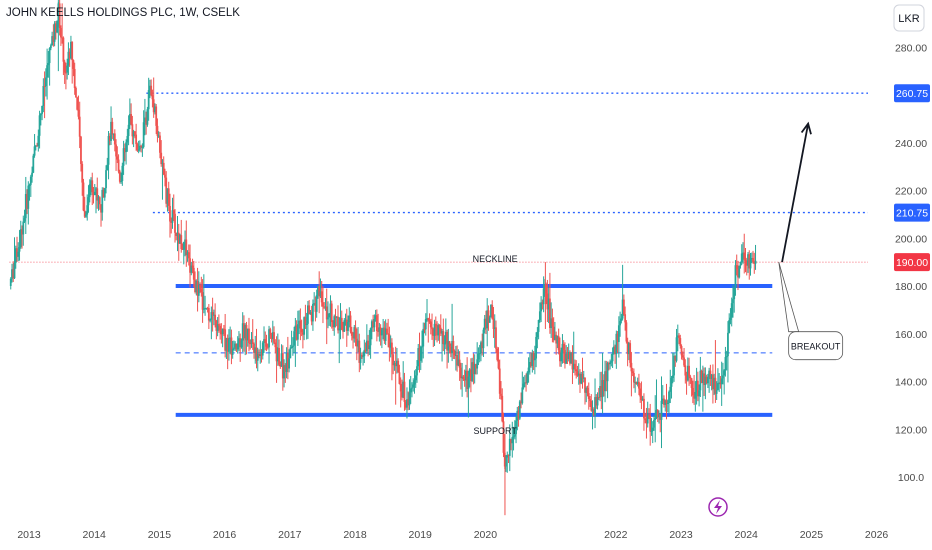 The image size is (932, 550). What do you see at coordinates (911, 478) in the screenshot?
I see `price-axis-tick-11: 100.0` at bounding box center [911, 478].